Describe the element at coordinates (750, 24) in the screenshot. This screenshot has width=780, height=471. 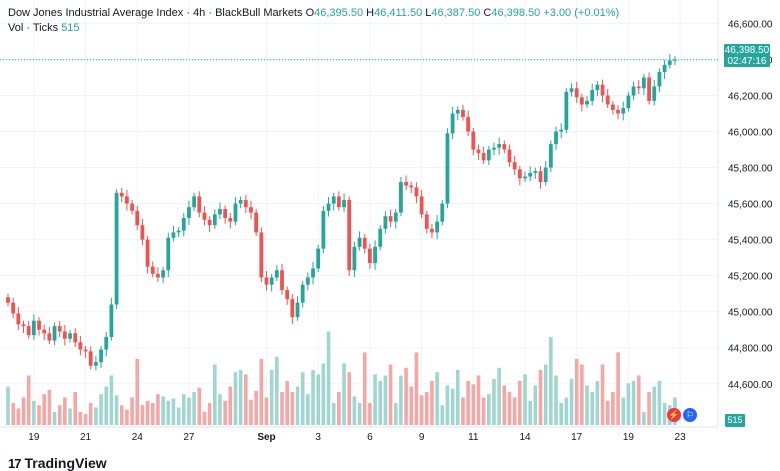
I see `price-tick-label: 46,600.00` at that location.